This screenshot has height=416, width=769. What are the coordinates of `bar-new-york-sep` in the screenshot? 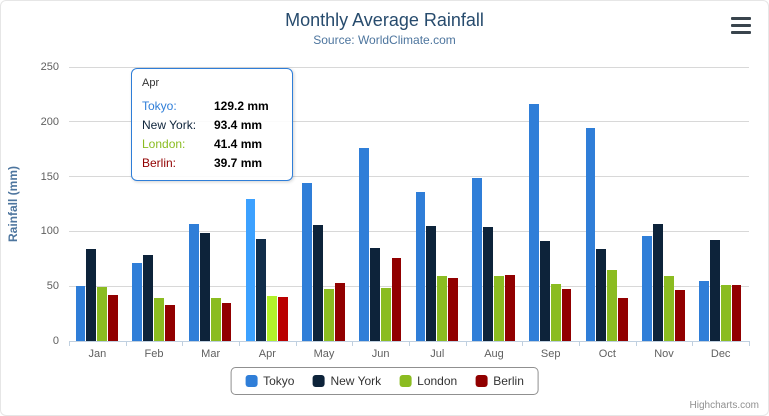 It's located at (544, 291).